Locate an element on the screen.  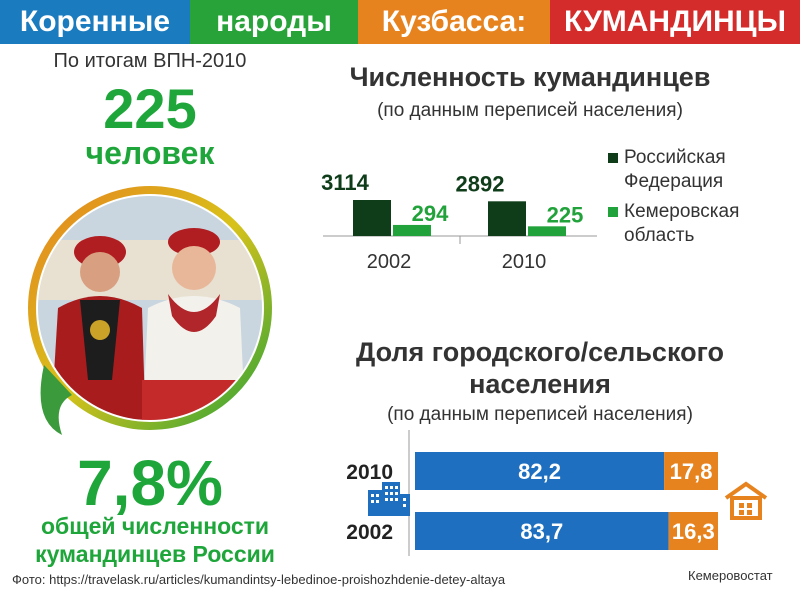
header-segment-4: КУМАНДИНЦЫ is located at coordinates (675, 22).